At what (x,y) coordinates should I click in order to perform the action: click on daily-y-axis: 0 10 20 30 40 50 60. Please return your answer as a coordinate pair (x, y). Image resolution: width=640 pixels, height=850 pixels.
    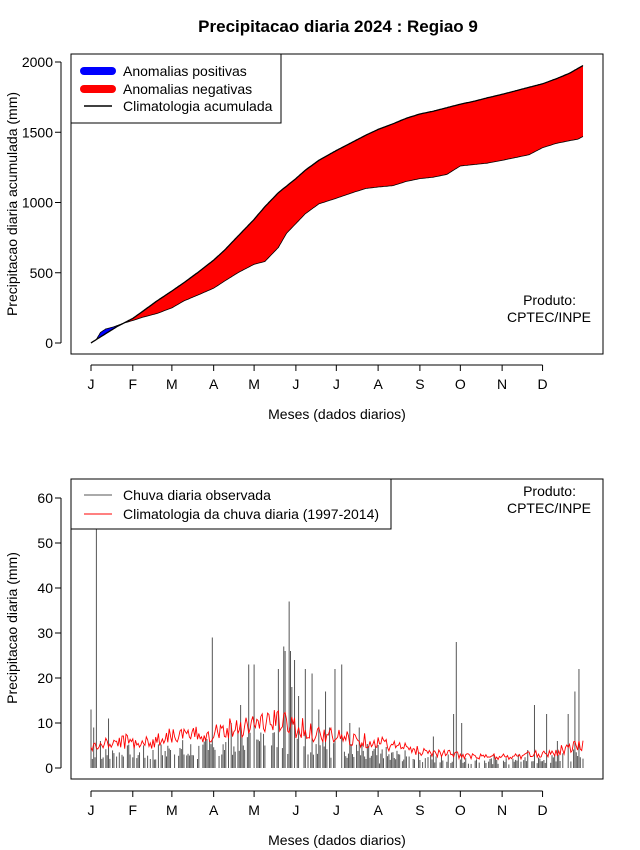
    Looking at the image, I should click on (49, 633).